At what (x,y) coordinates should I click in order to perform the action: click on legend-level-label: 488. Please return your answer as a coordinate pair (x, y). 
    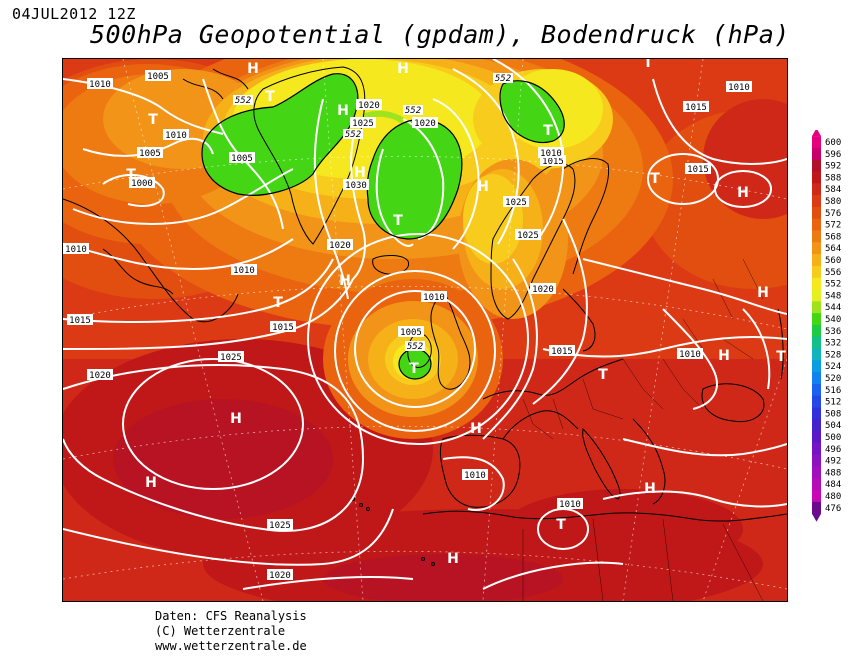
    Looking at the image, I should click on (833, 473).